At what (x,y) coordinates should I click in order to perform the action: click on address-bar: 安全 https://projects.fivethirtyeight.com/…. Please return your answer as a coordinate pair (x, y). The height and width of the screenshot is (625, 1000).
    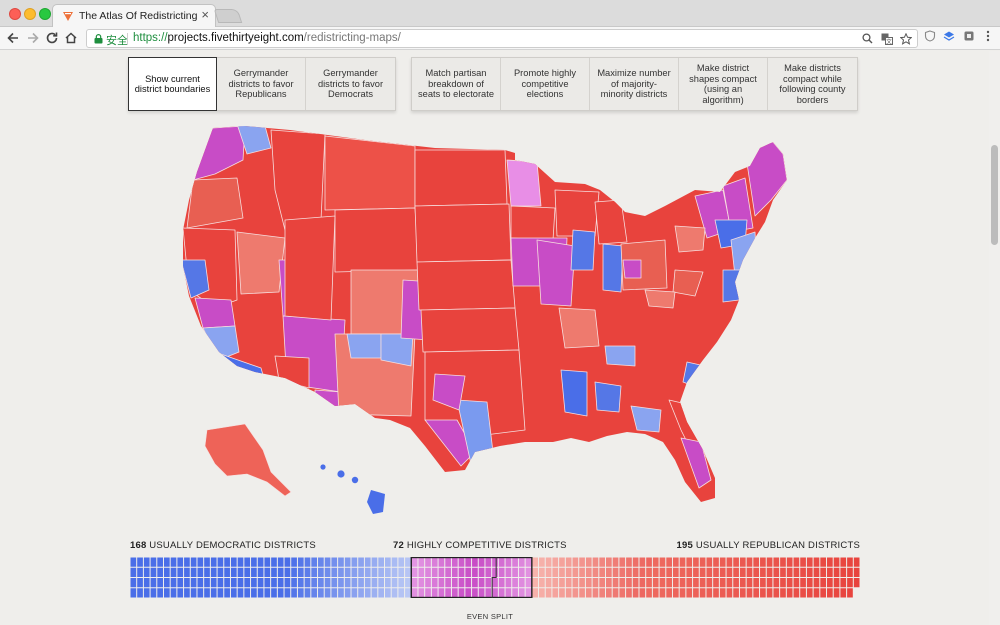
    Looking at the image, I should click on (502, 38).